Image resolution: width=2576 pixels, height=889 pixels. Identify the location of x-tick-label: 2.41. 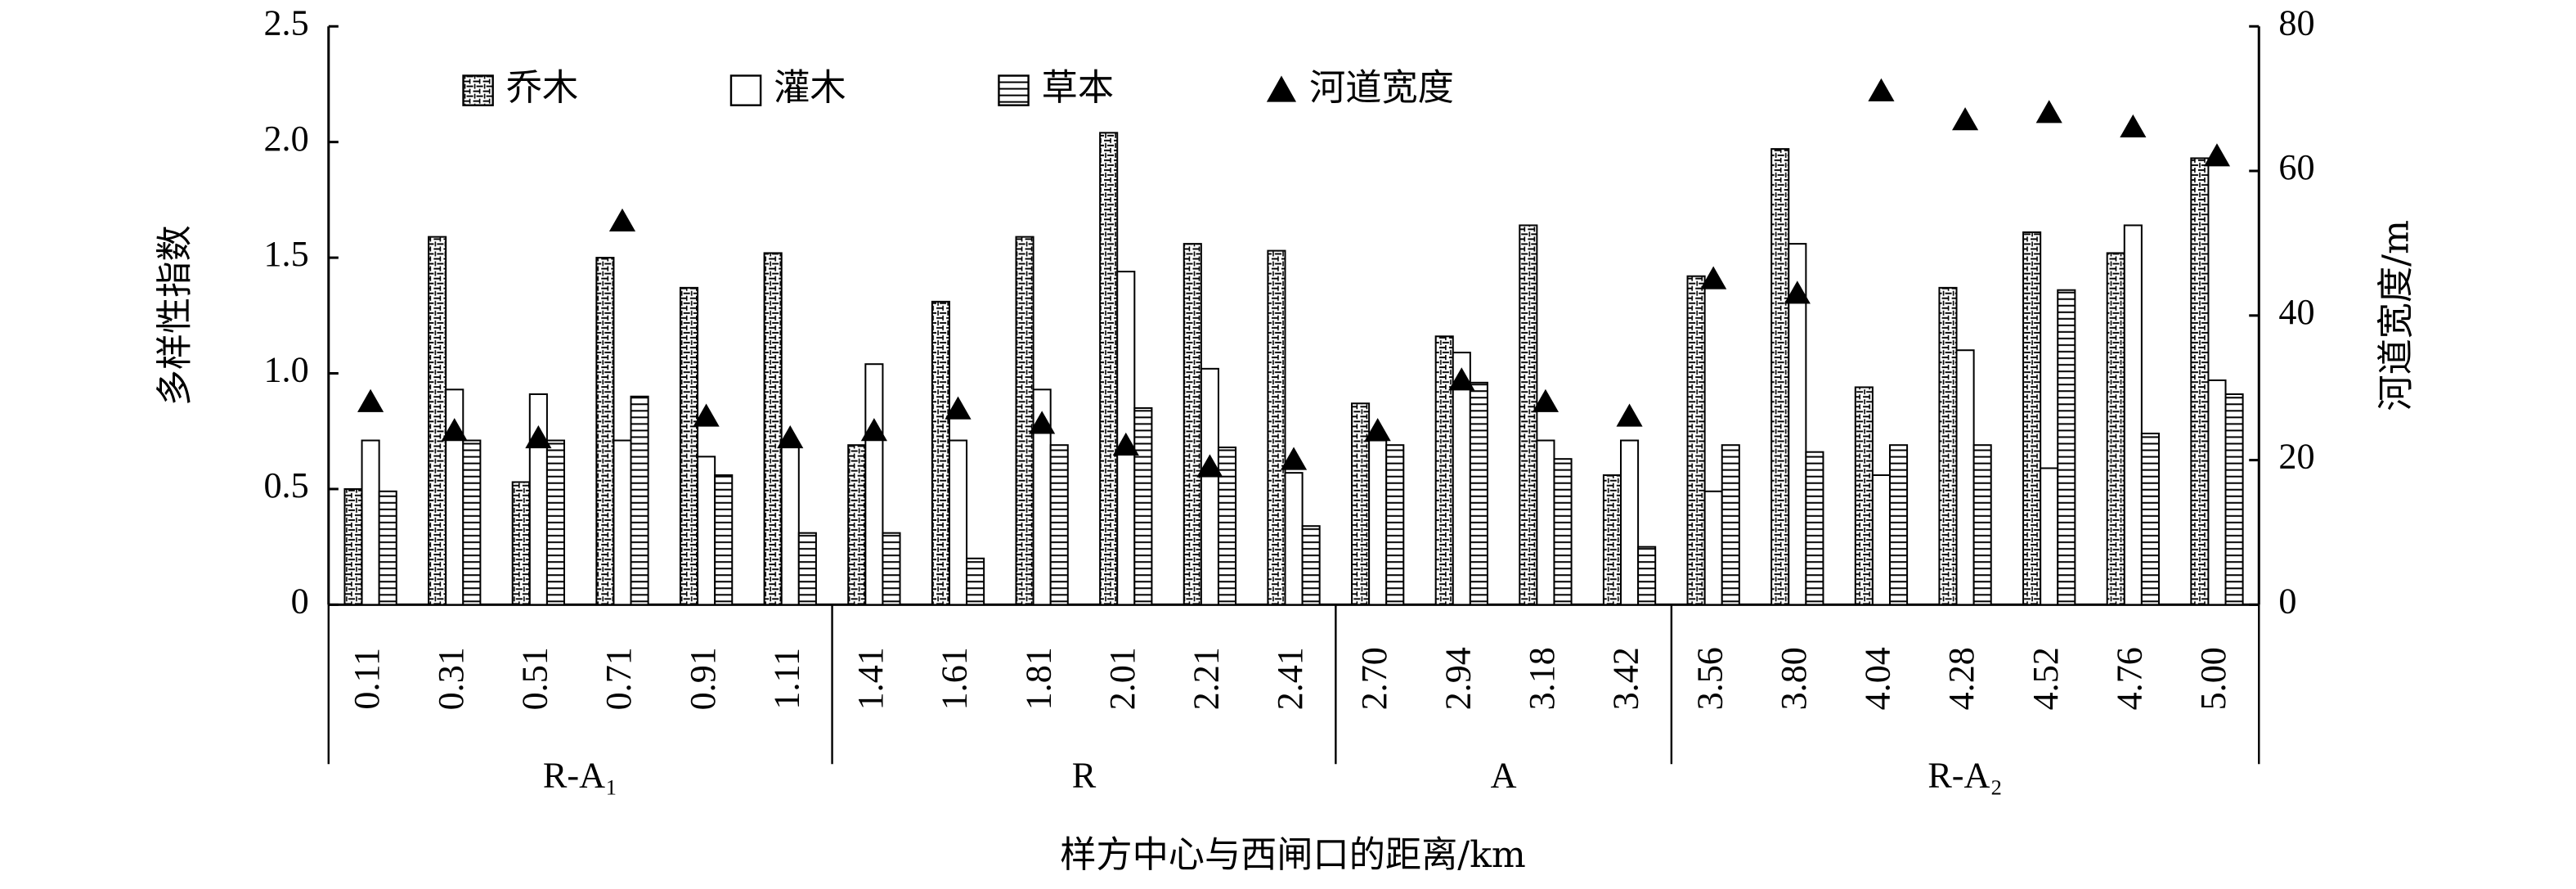
(1290, 678).